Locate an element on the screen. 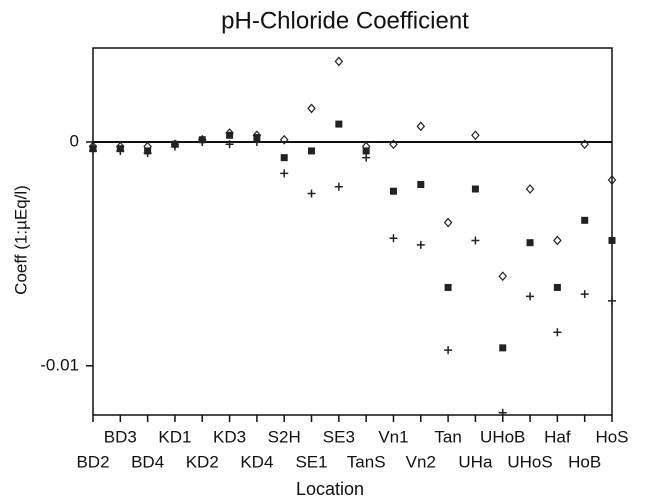  x-tick-label: SE3 is located at coordinates (339, 436).